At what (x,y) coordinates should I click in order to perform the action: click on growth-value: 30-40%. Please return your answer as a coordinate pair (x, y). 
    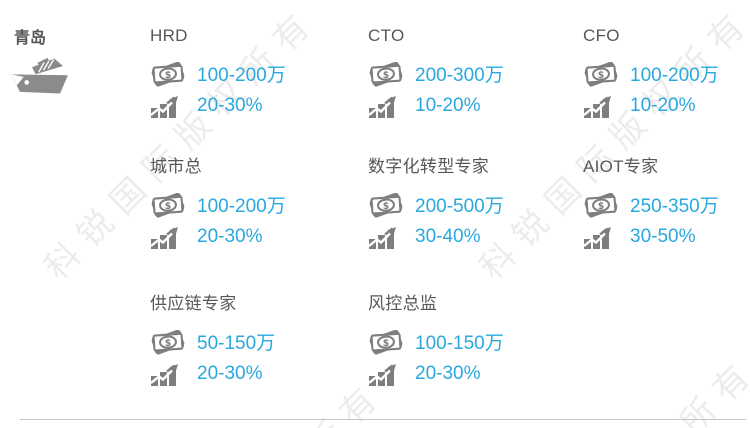
    Looking at the image, I should click on (448, 236).